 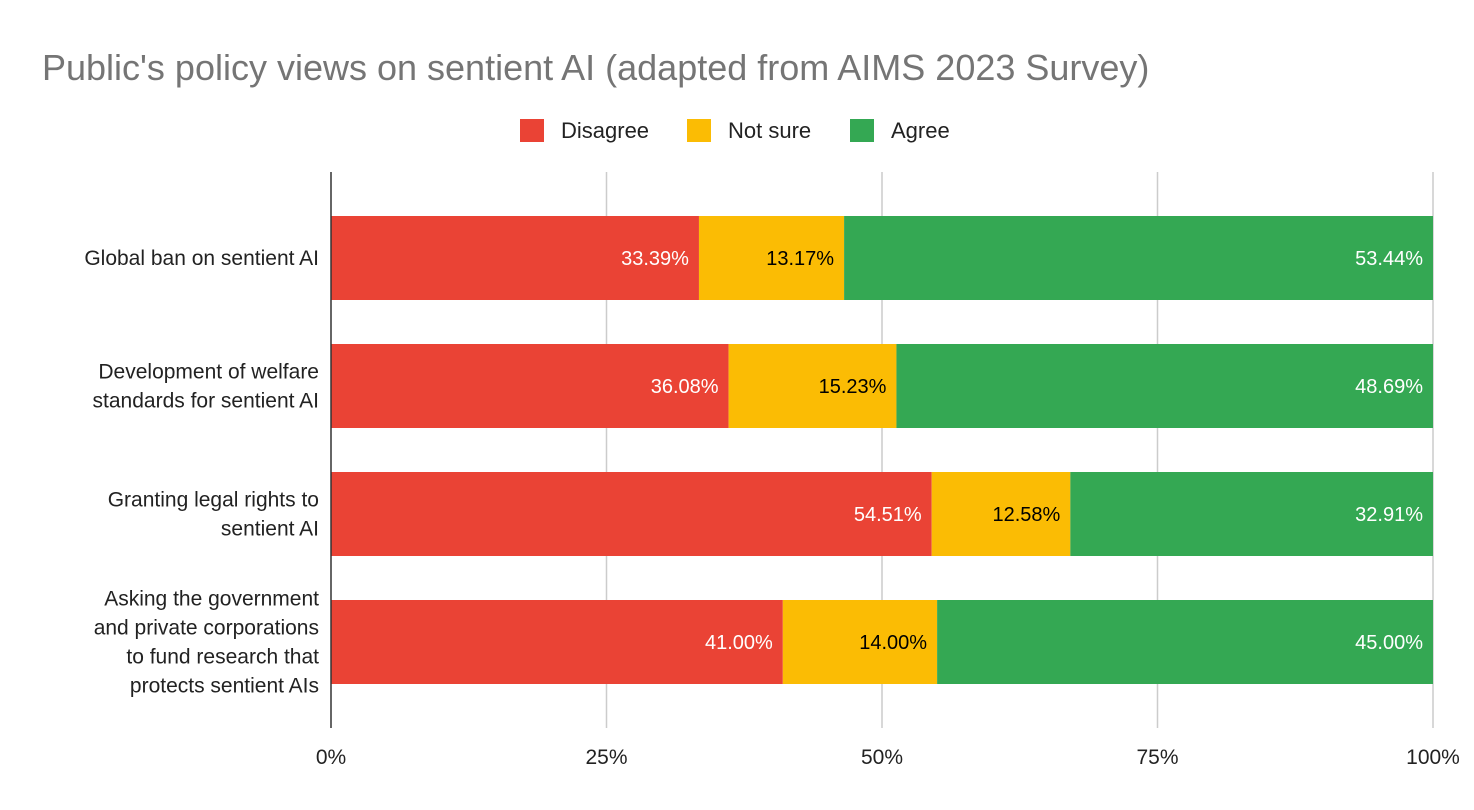 I want to click on data-label-disagree-2: 36.08%, so click(x=685, y=387).